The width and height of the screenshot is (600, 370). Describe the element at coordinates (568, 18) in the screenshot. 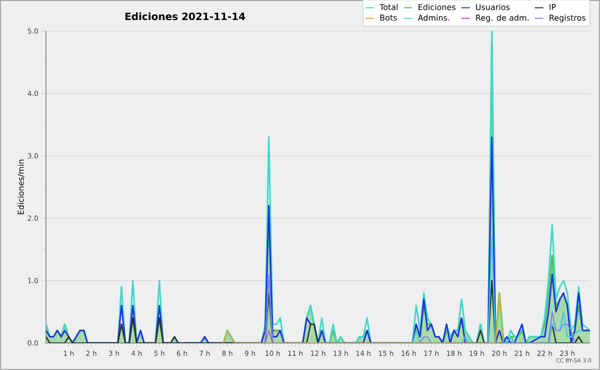

I see `legend-label: Registros` at that location.